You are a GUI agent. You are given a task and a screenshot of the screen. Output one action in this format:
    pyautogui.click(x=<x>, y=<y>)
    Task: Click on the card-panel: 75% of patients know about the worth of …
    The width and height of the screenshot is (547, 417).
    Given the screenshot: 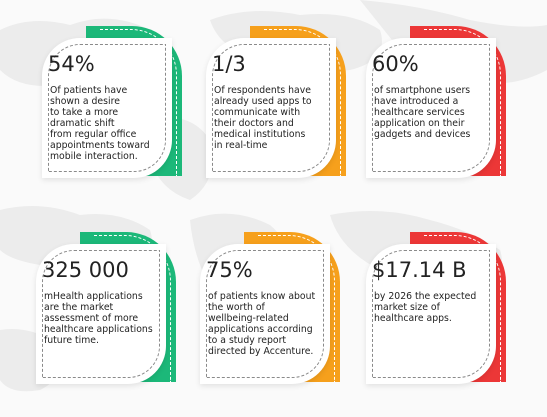 What is the action you would take?
    pyautogui.click(x=265, y=314)
    